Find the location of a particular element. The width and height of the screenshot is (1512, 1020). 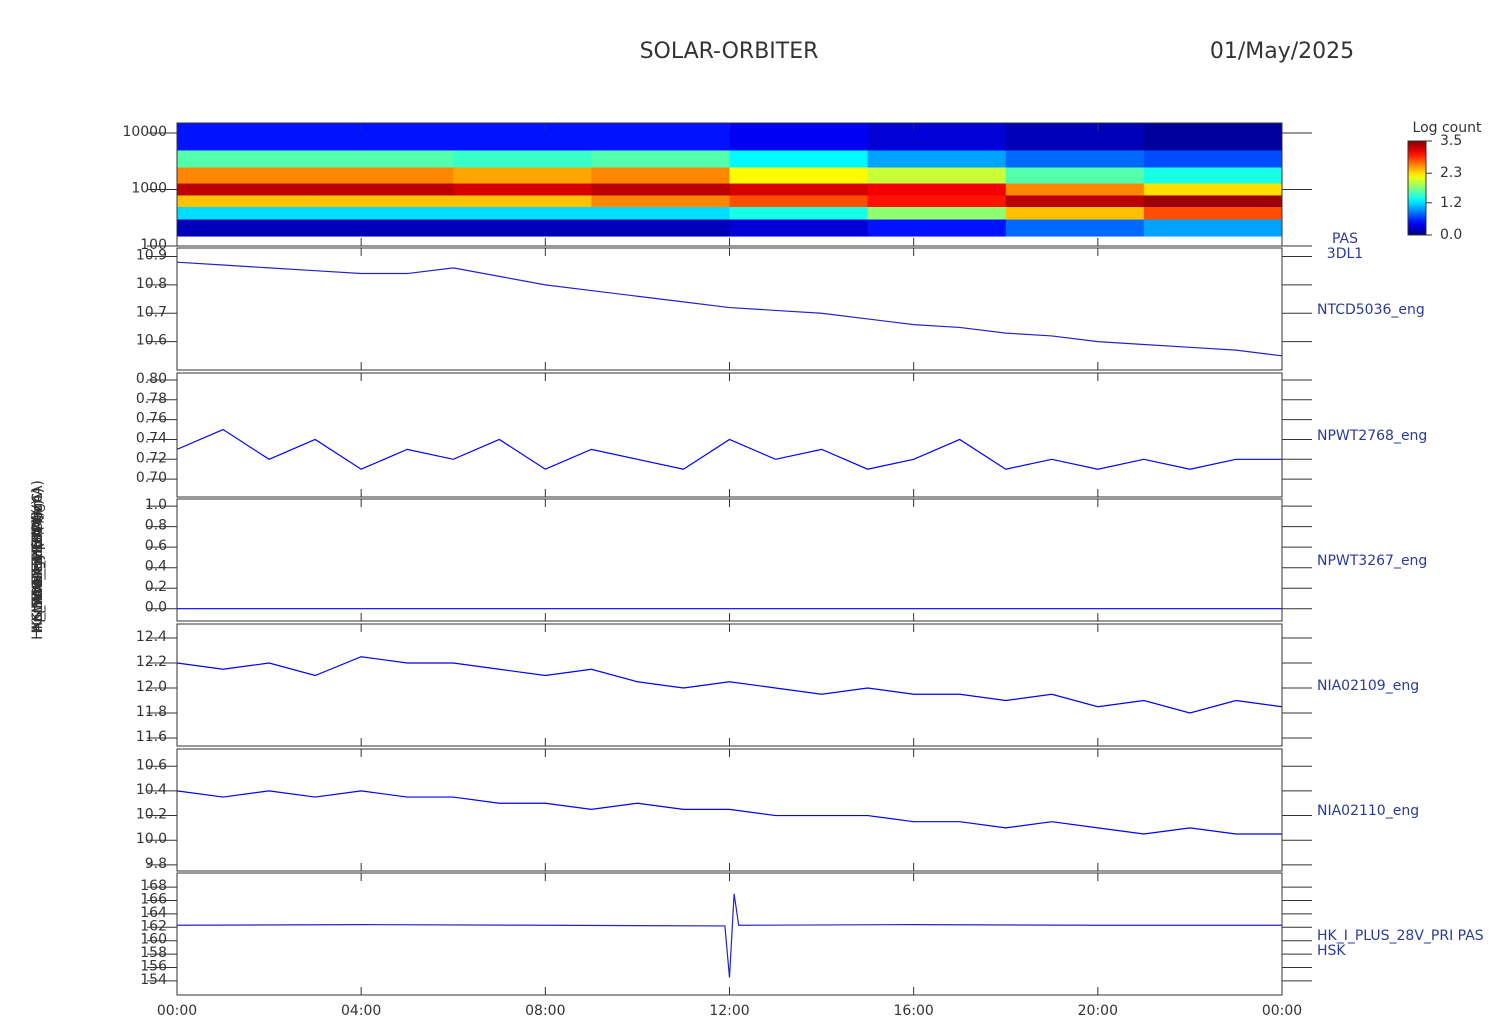

y-tick-label: 0.4 is located at coordinates (156, 567).